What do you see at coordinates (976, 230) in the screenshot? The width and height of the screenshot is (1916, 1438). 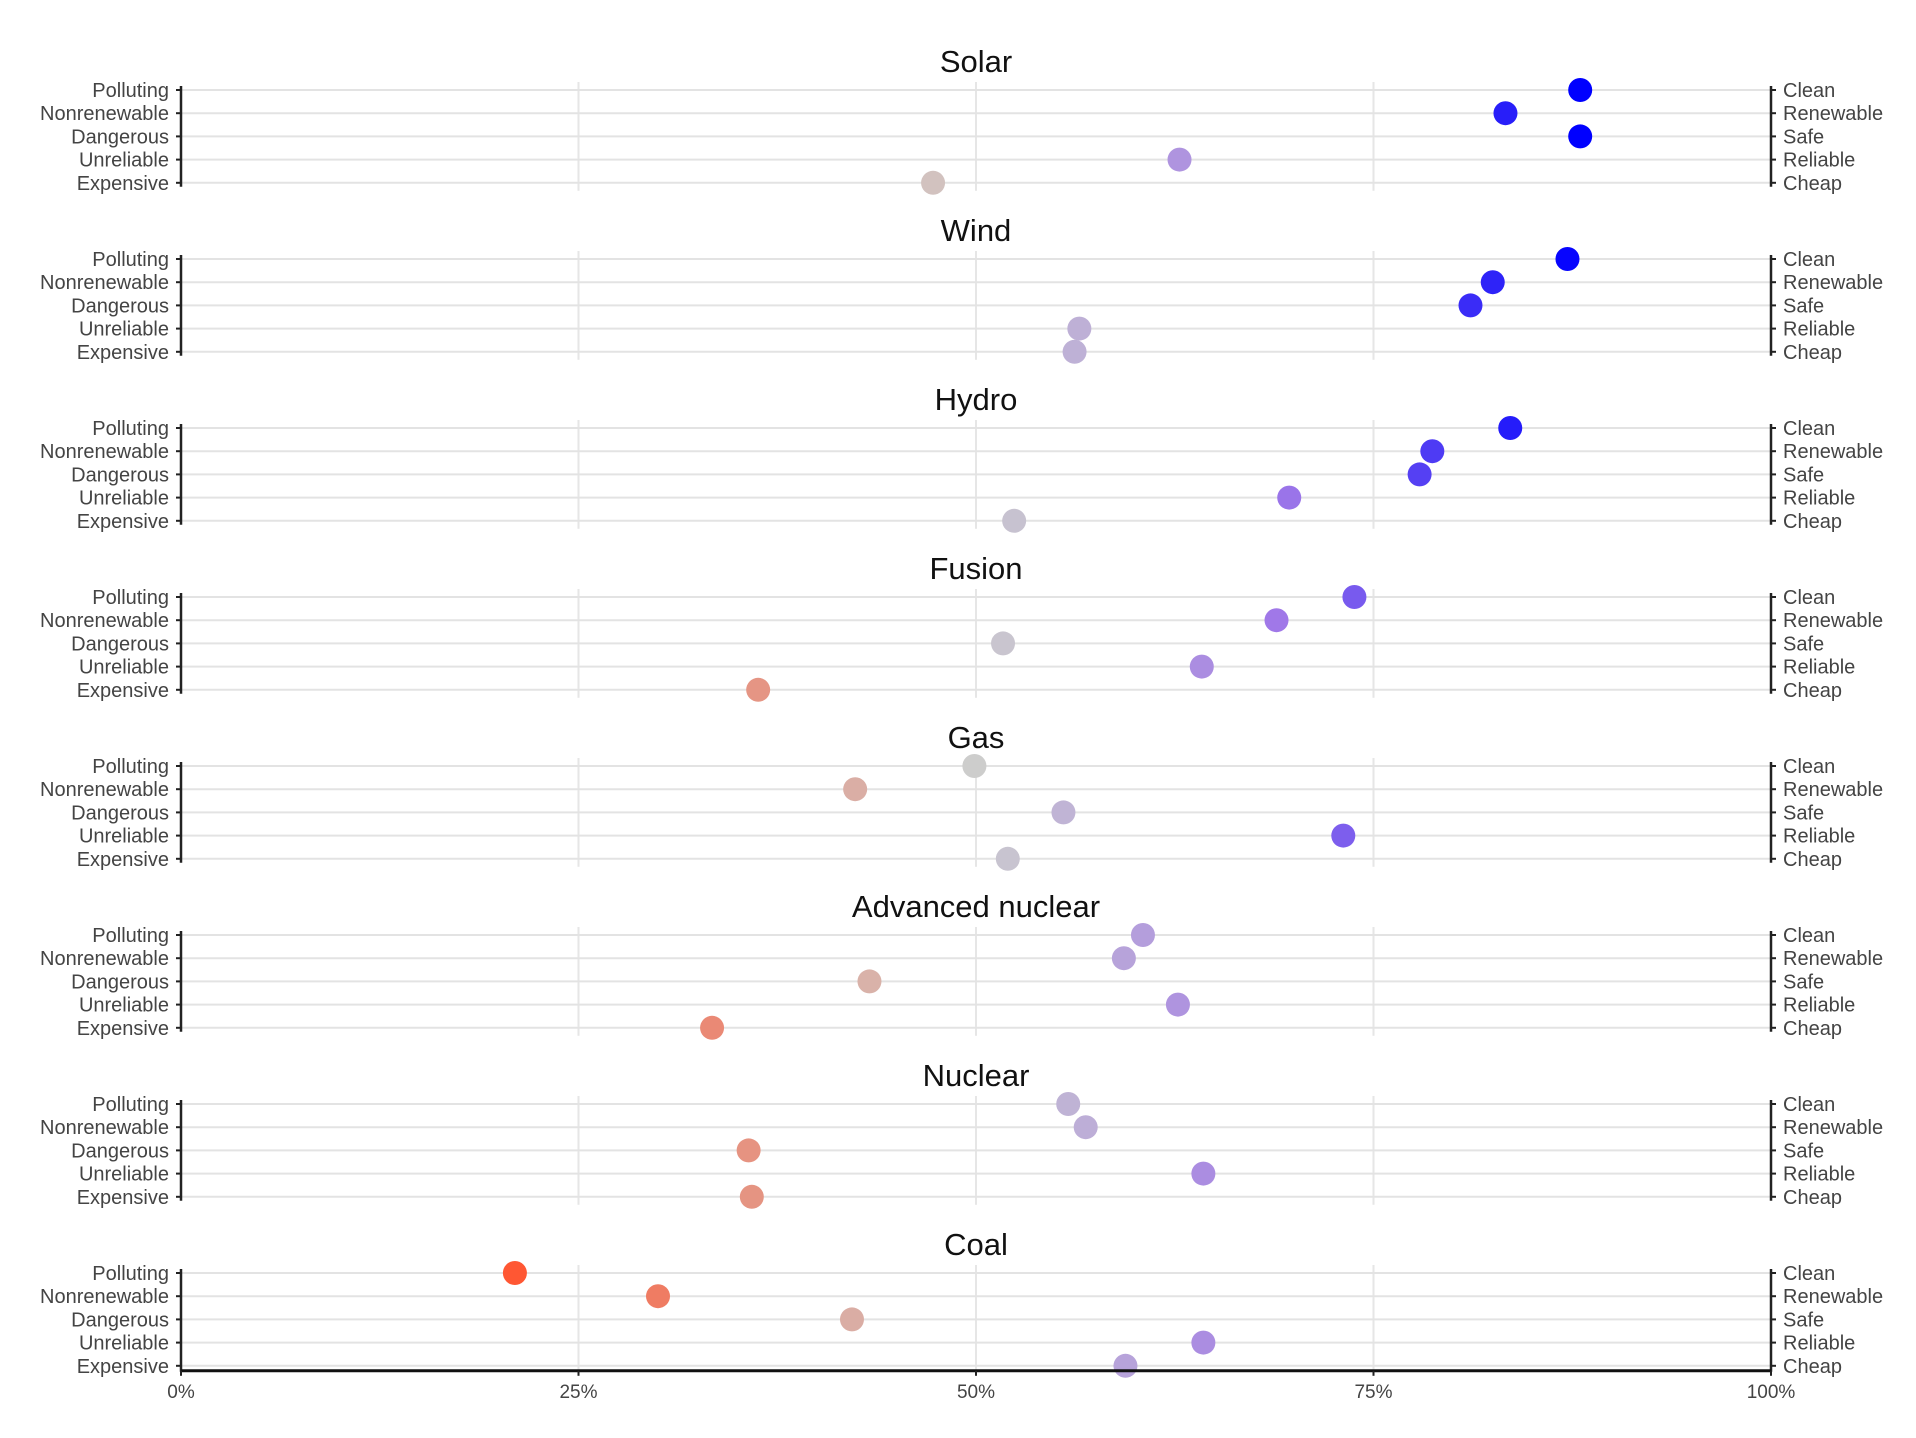 I see `panel-title: Wind` at bounding box center [976, 230].